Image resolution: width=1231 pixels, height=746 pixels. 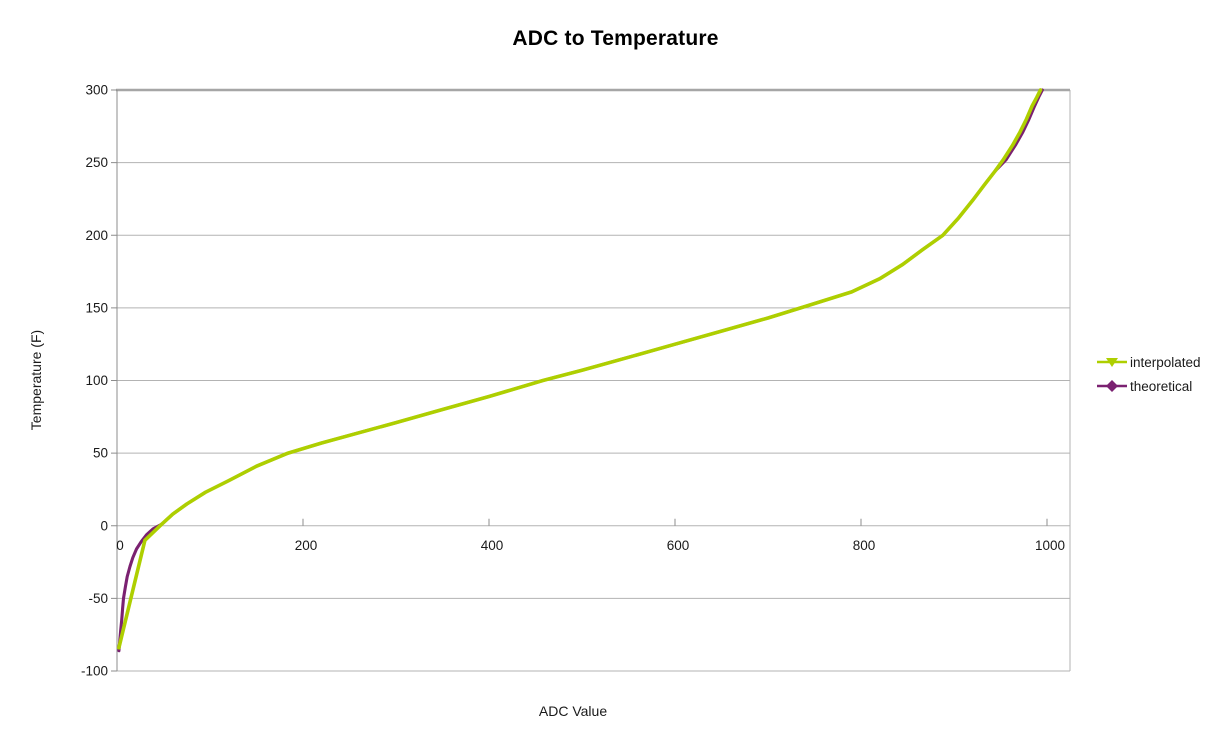 What do you see at coordinates (864, 545) in the screenshot?
I see `x-tick-label-800: 800` at bounding box center [864, 545].